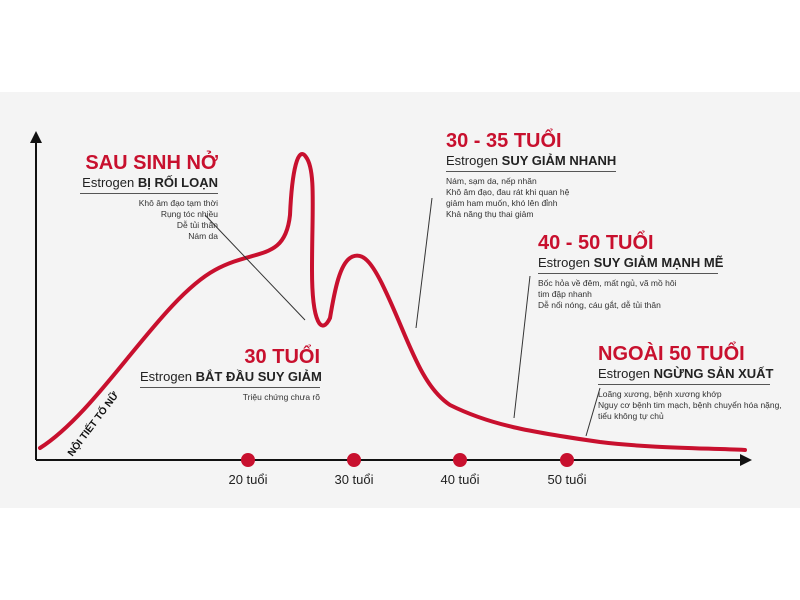 The width and height of the screenshot is (800, 600). I want to click on annotation-subtitle: Estrogen BẮT ĐẦU SUY GIẢM, so click(231, 376).